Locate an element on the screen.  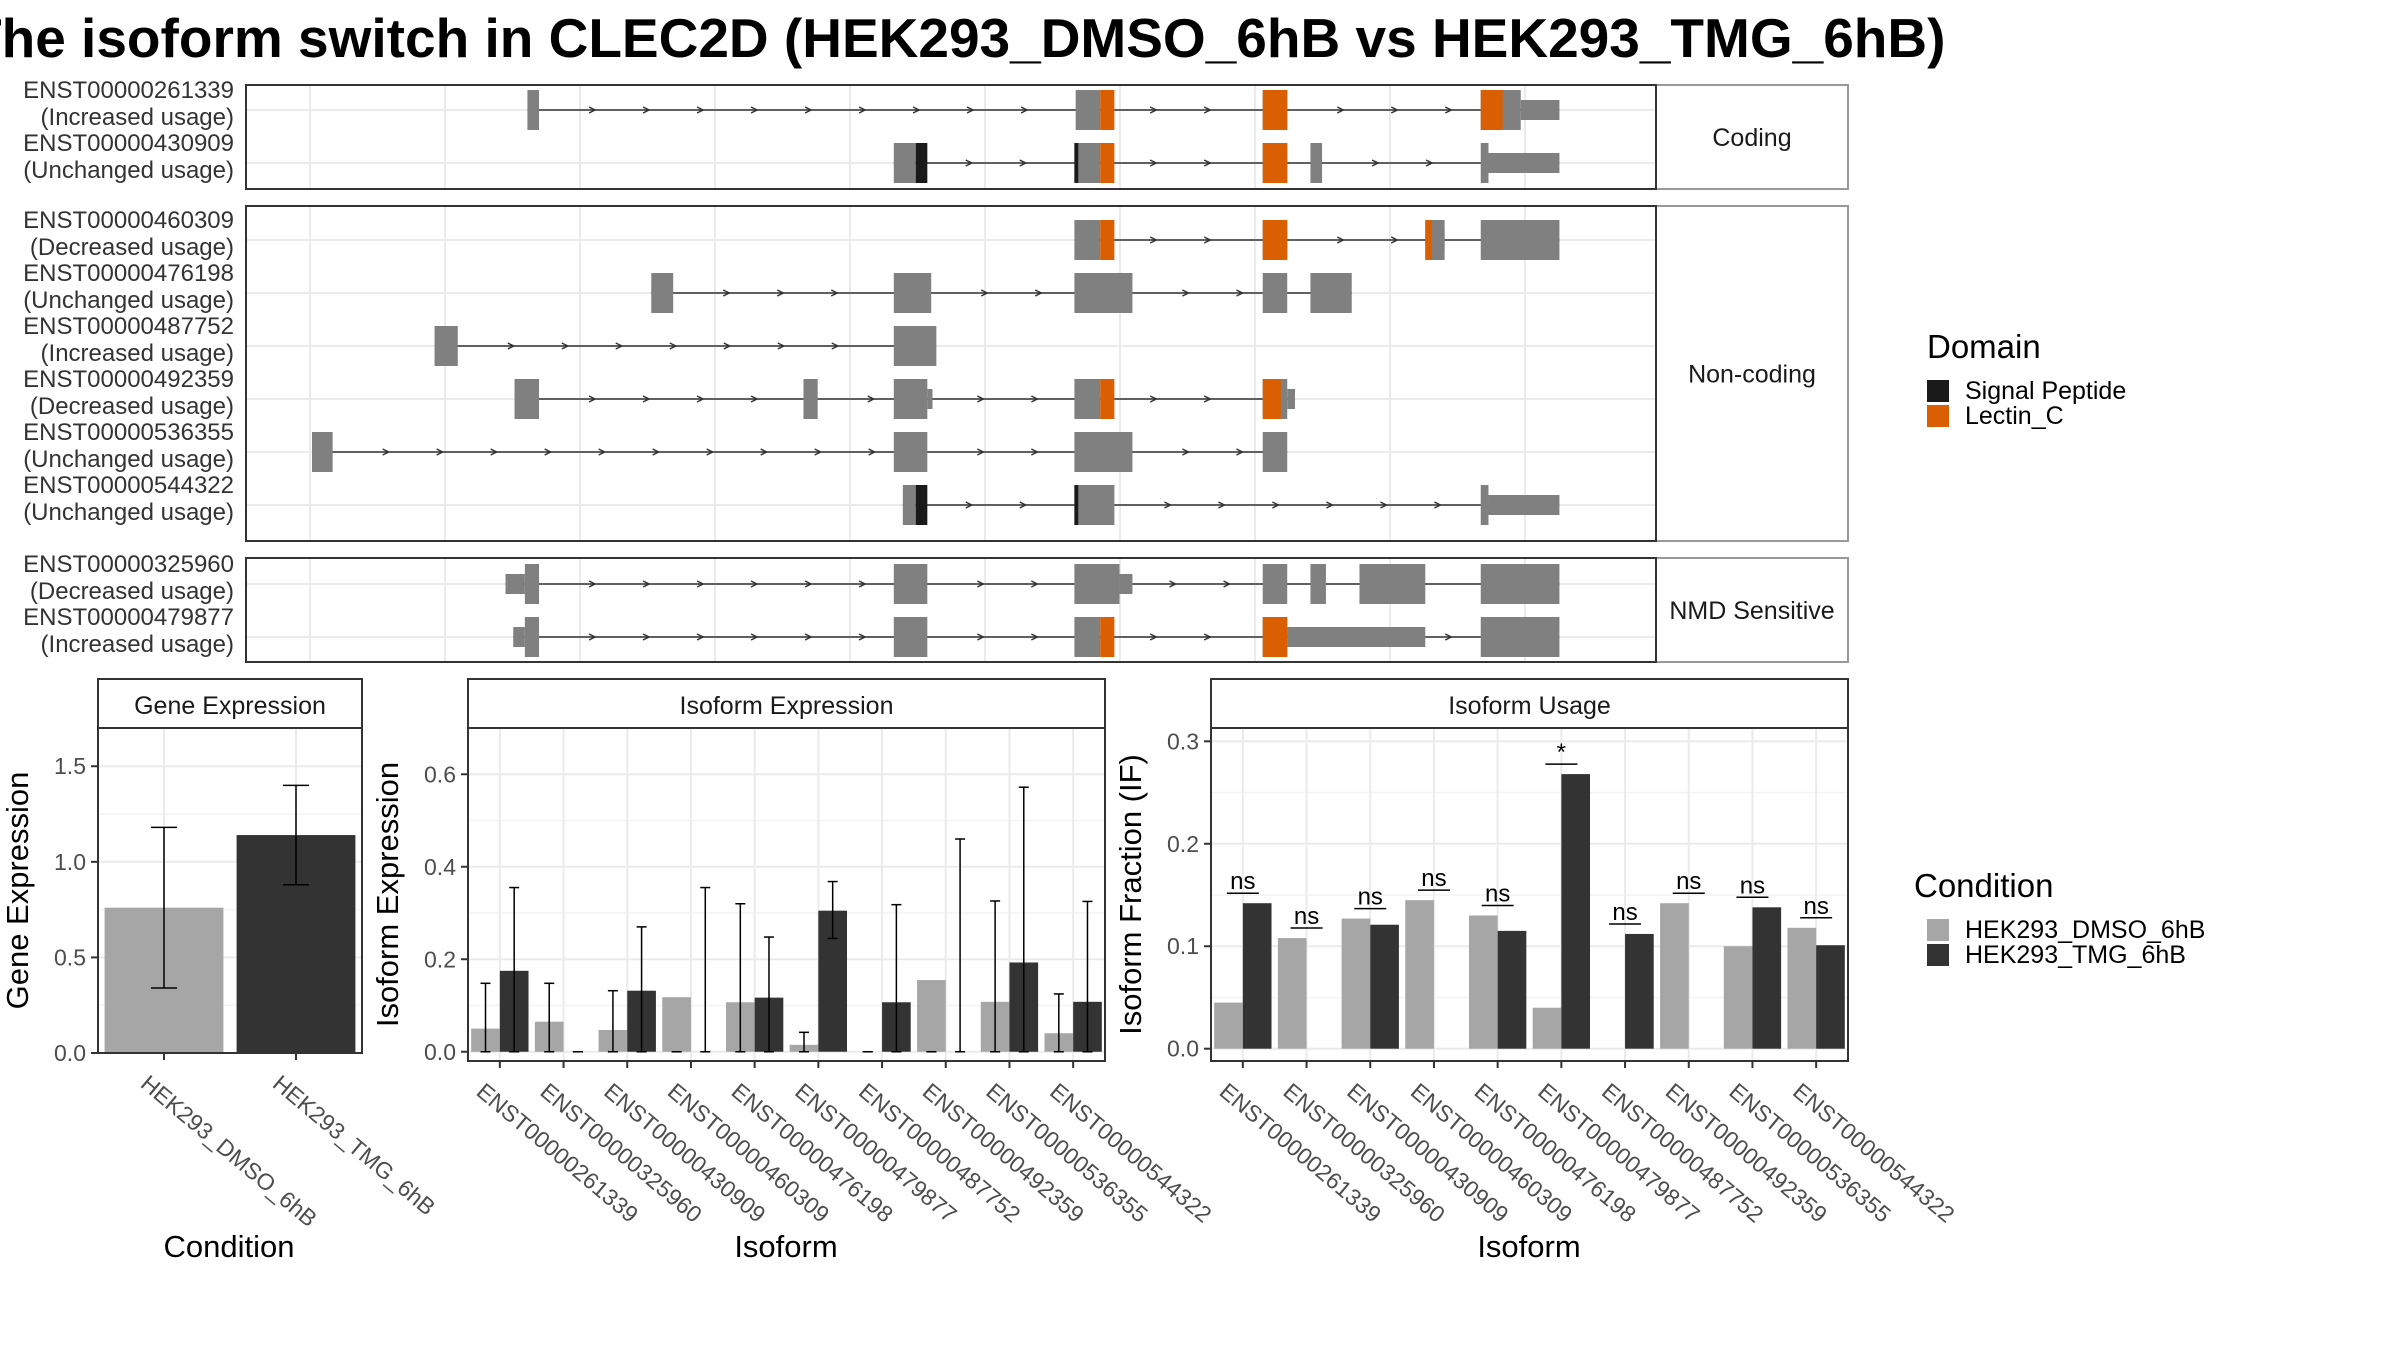
isoform-track: ENST00000261339(Increased usage) is located at coordinates (791, 104).